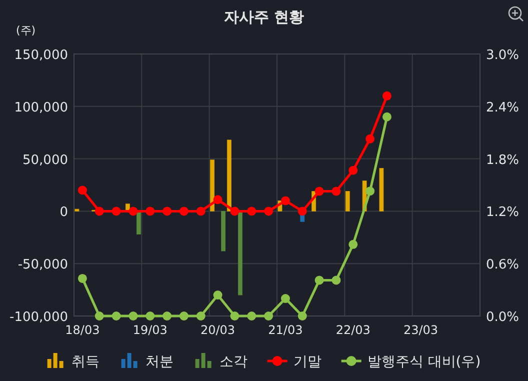  I want to click on y-tick-label: 100,000, so click(41, 108).